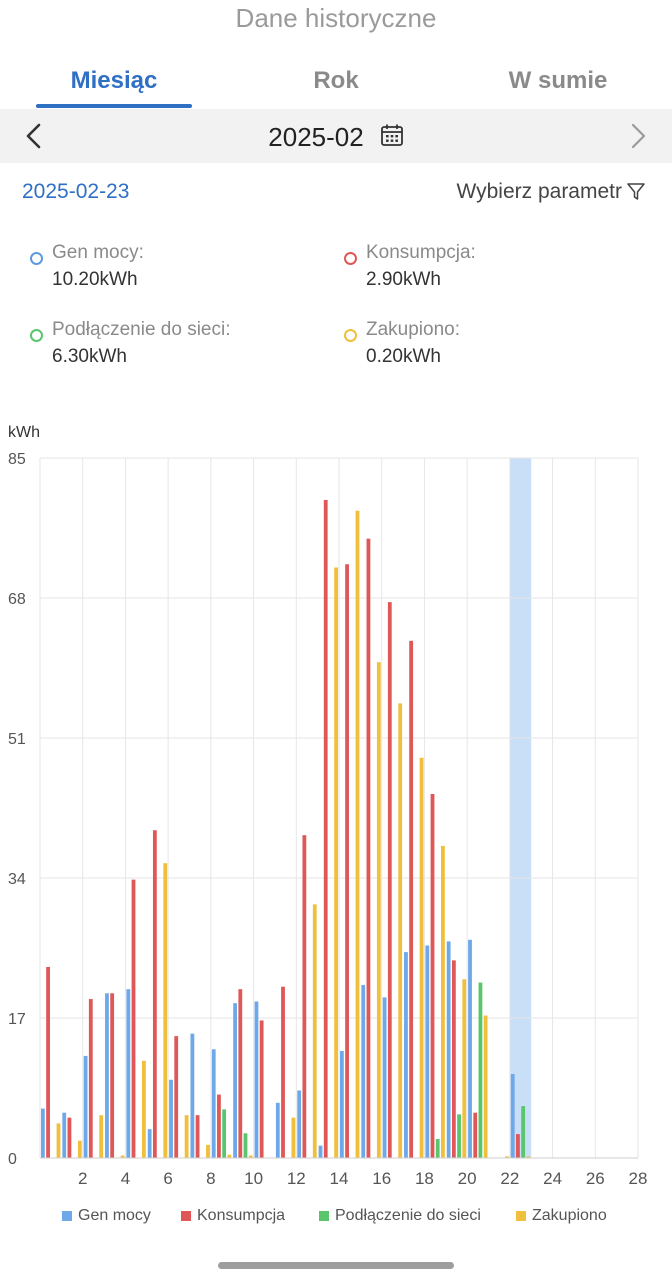 The width and height of the screenshot is (672, 1280). I want to click on parameter-selector: Wybierz parametr, so click(551, 192).